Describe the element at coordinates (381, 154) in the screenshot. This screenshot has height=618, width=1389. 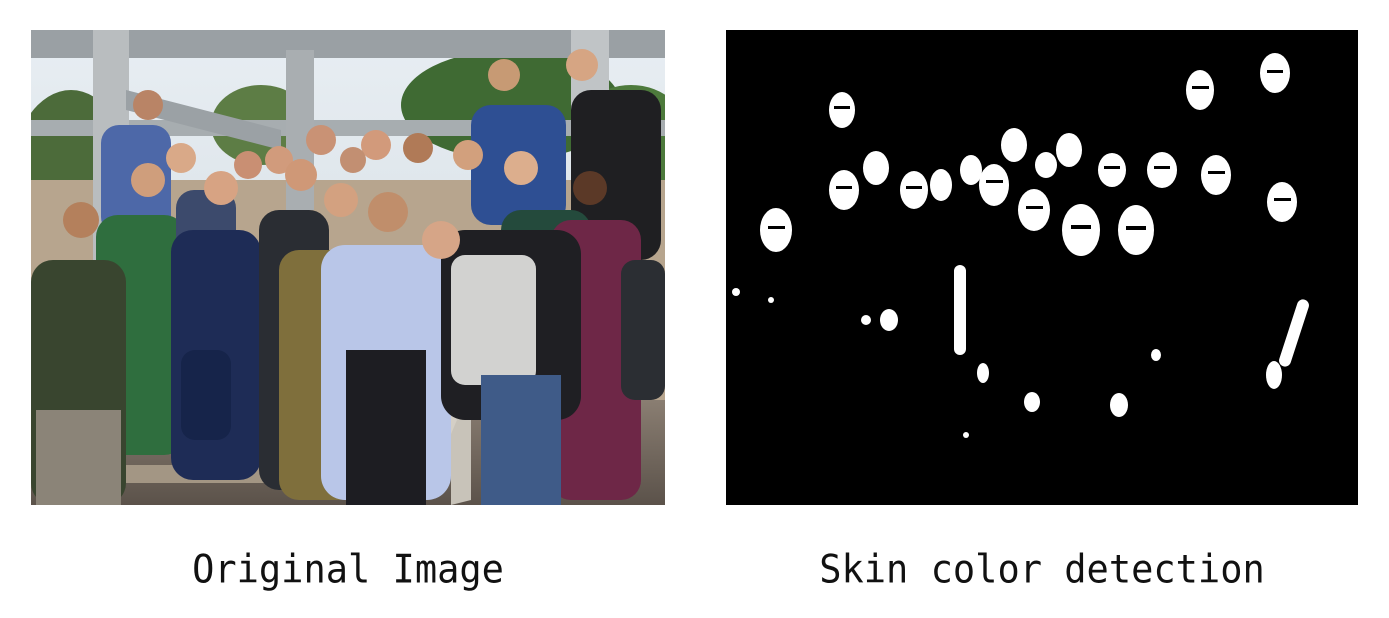
I see `people-back-row` at that location.